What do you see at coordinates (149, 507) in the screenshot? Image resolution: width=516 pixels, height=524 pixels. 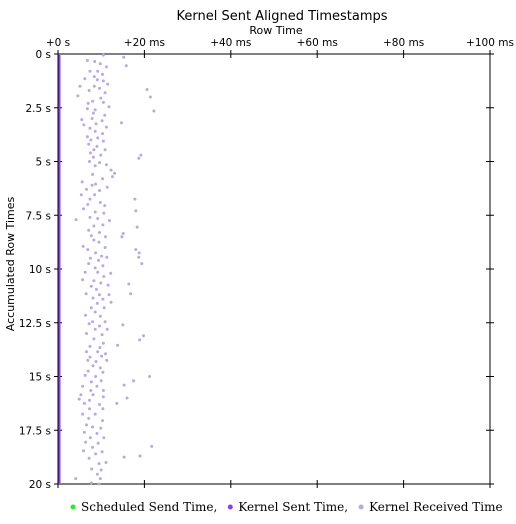 I see `legend-label: Scheduled Send Time,` at bounding box center [149, 507].